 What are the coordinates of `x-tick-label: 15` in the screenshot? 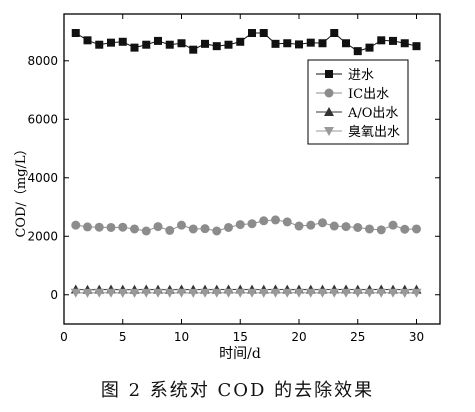 It's located at (240, 337).